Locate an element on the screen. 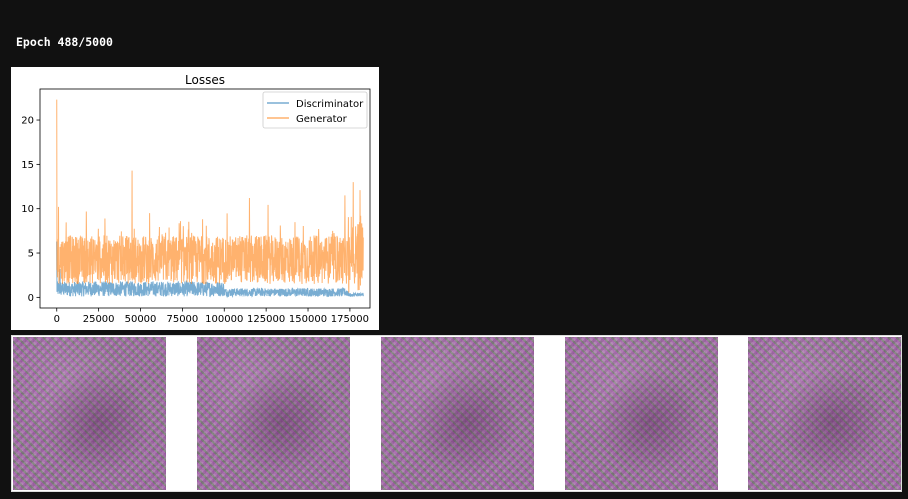 This screenshot has width=908, height=499. x-tick-label: 100000 is located at coordinates (224, 319).